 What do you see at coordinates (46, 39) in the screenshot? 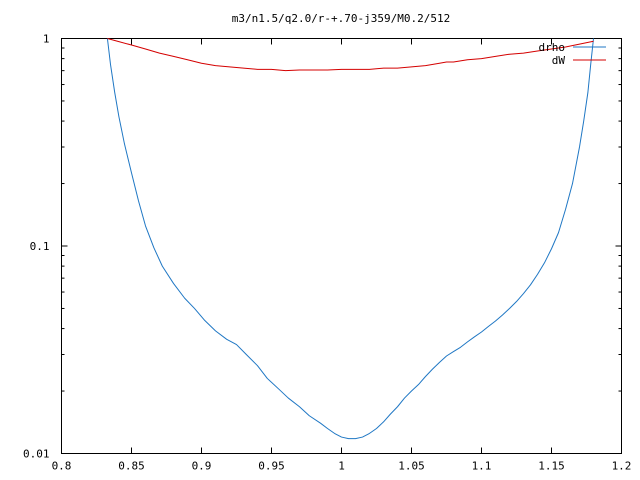
I see `y-tick-label: 1` at bounding box center [46, 39].